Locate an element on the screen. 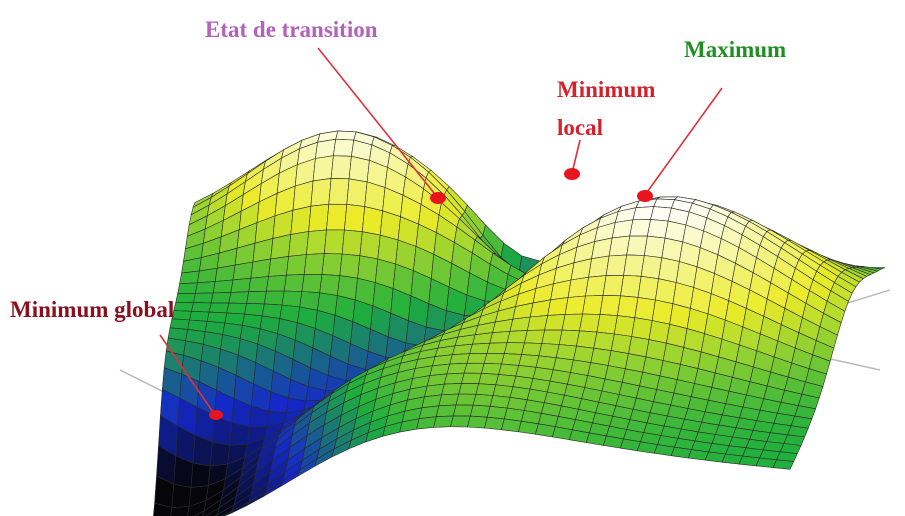 The image size is (905, 516). pointer-line is located at coordinates (576, 156).